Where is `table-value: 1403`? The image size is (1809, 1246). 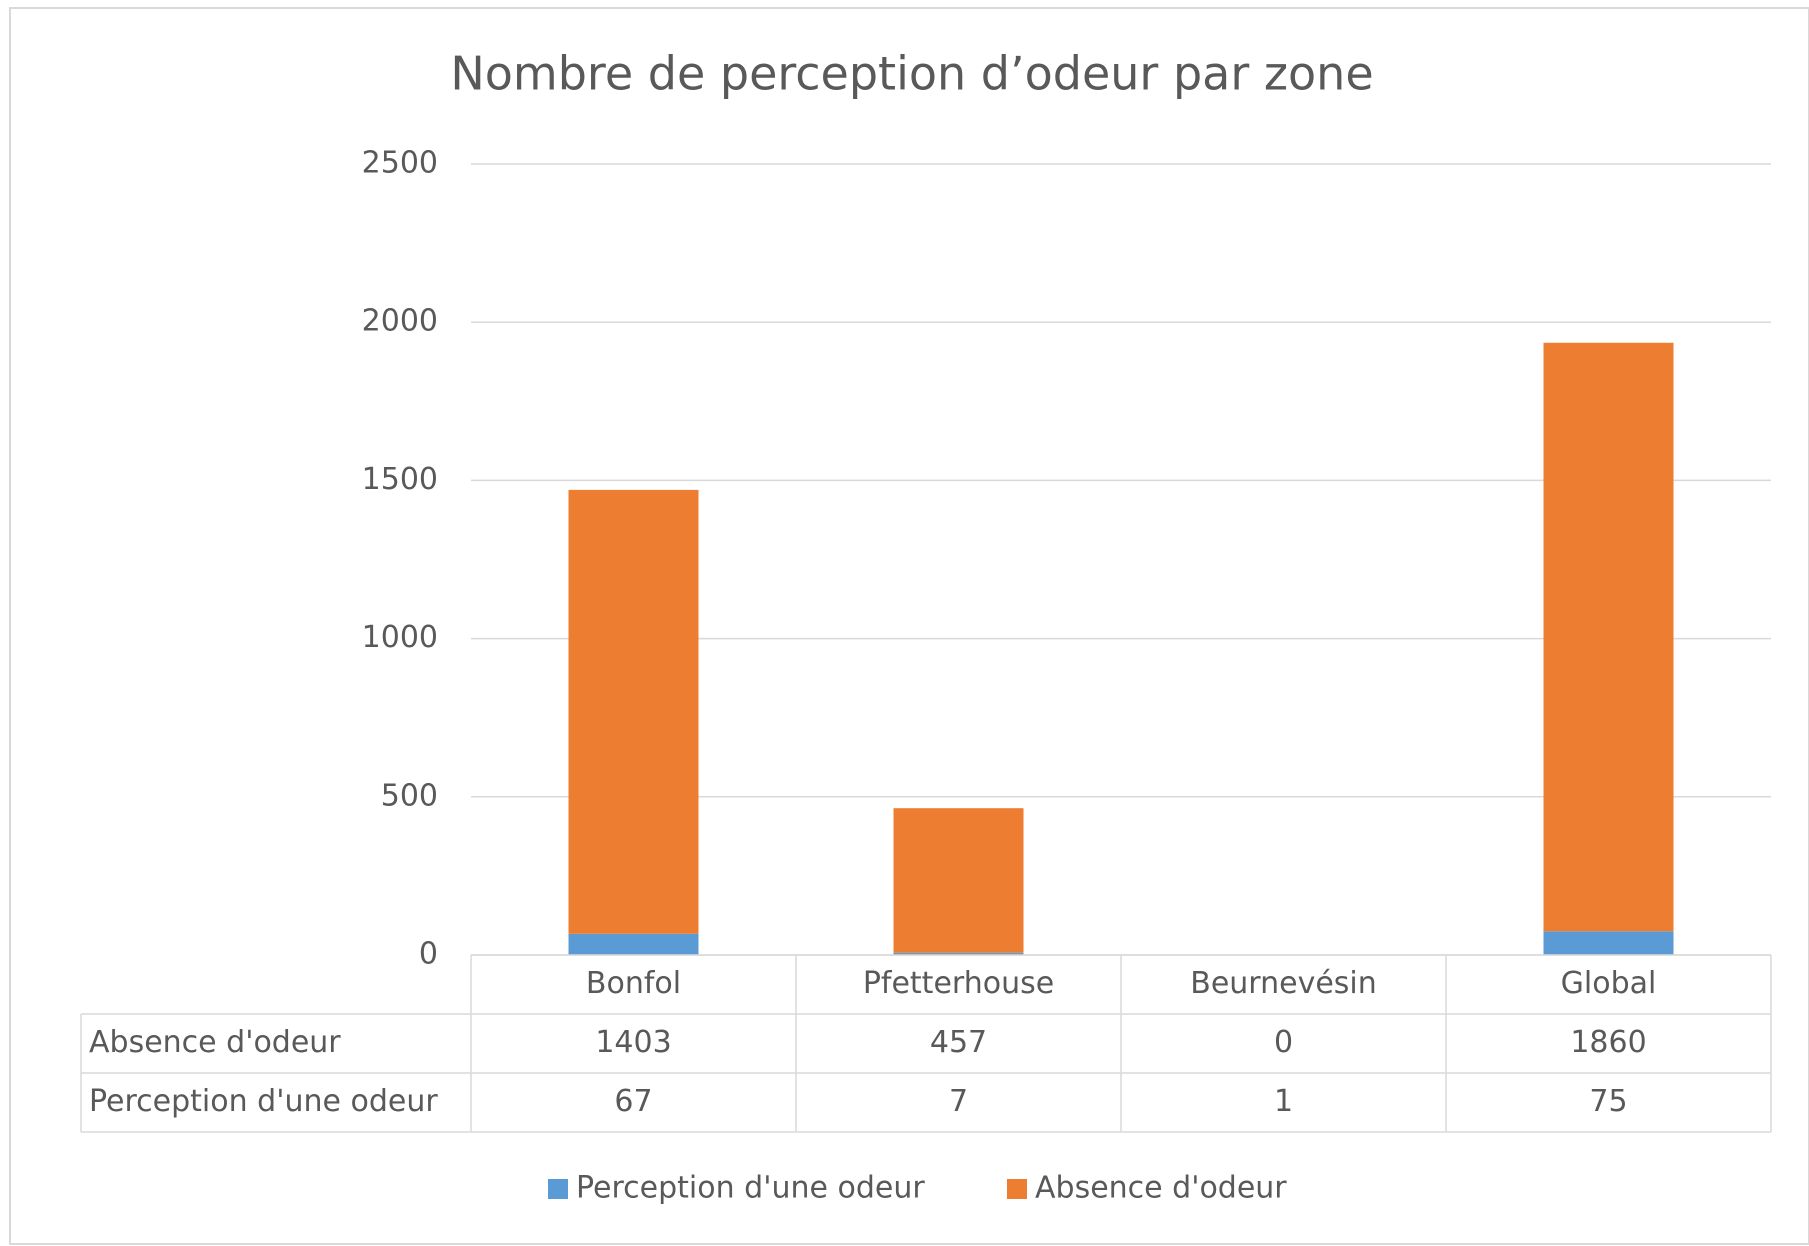 table-value: 1403 is located at coordinates (633, 1042).